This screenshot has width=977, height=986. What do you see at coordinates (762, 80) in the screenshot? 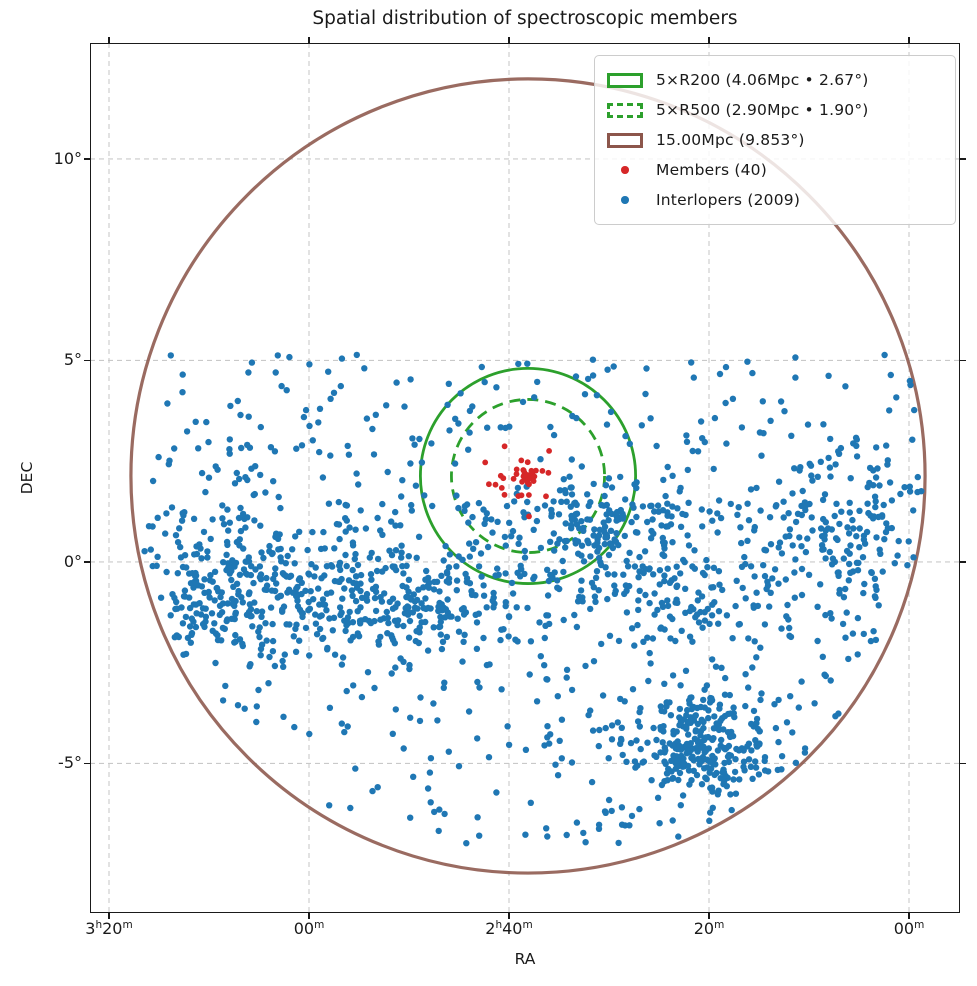
I see `legend-label: 5×R200 (4.06Mpc • 2.67°)` at bounding box center [762, 80].